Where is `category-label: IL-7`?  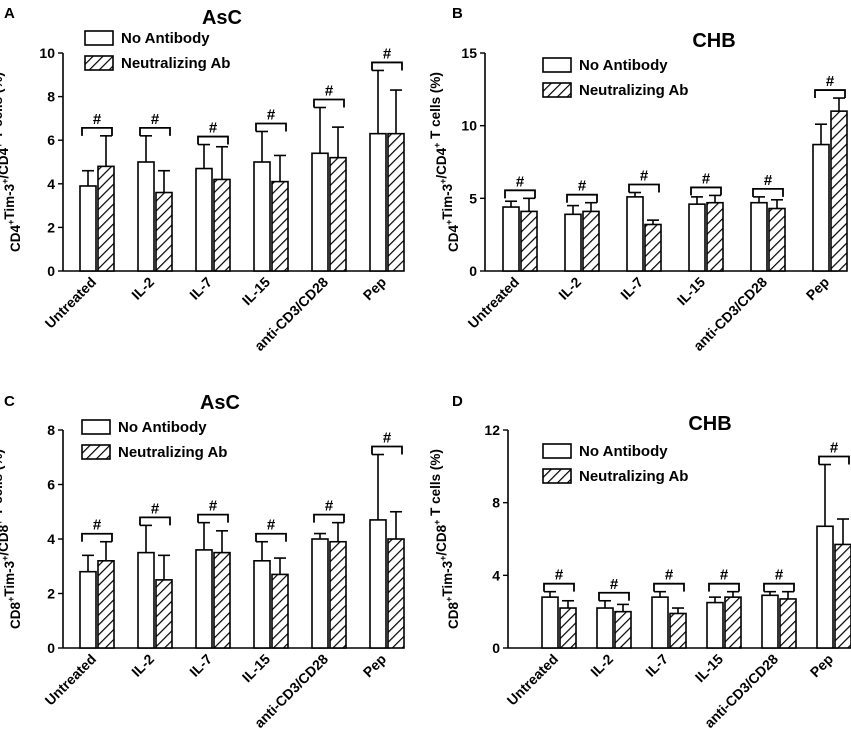 category-label: IL-7 is located at coordinates (656, 665).